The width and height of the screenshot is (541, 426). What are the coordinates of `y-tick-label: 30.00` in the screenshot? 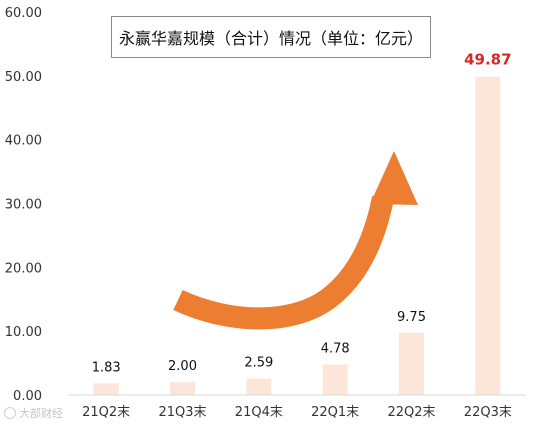 It's located at (23, 205).